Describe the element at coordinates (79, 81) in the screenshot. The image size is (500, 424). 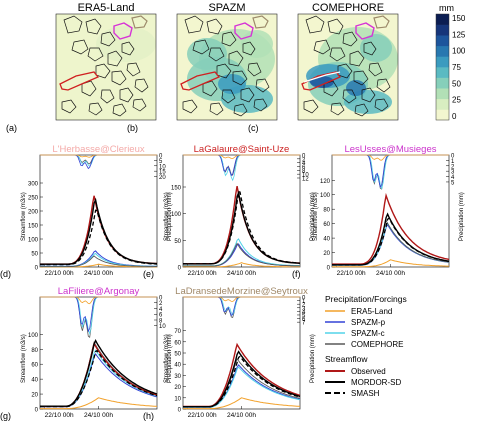
I see `catchment-outline-red` at that location.